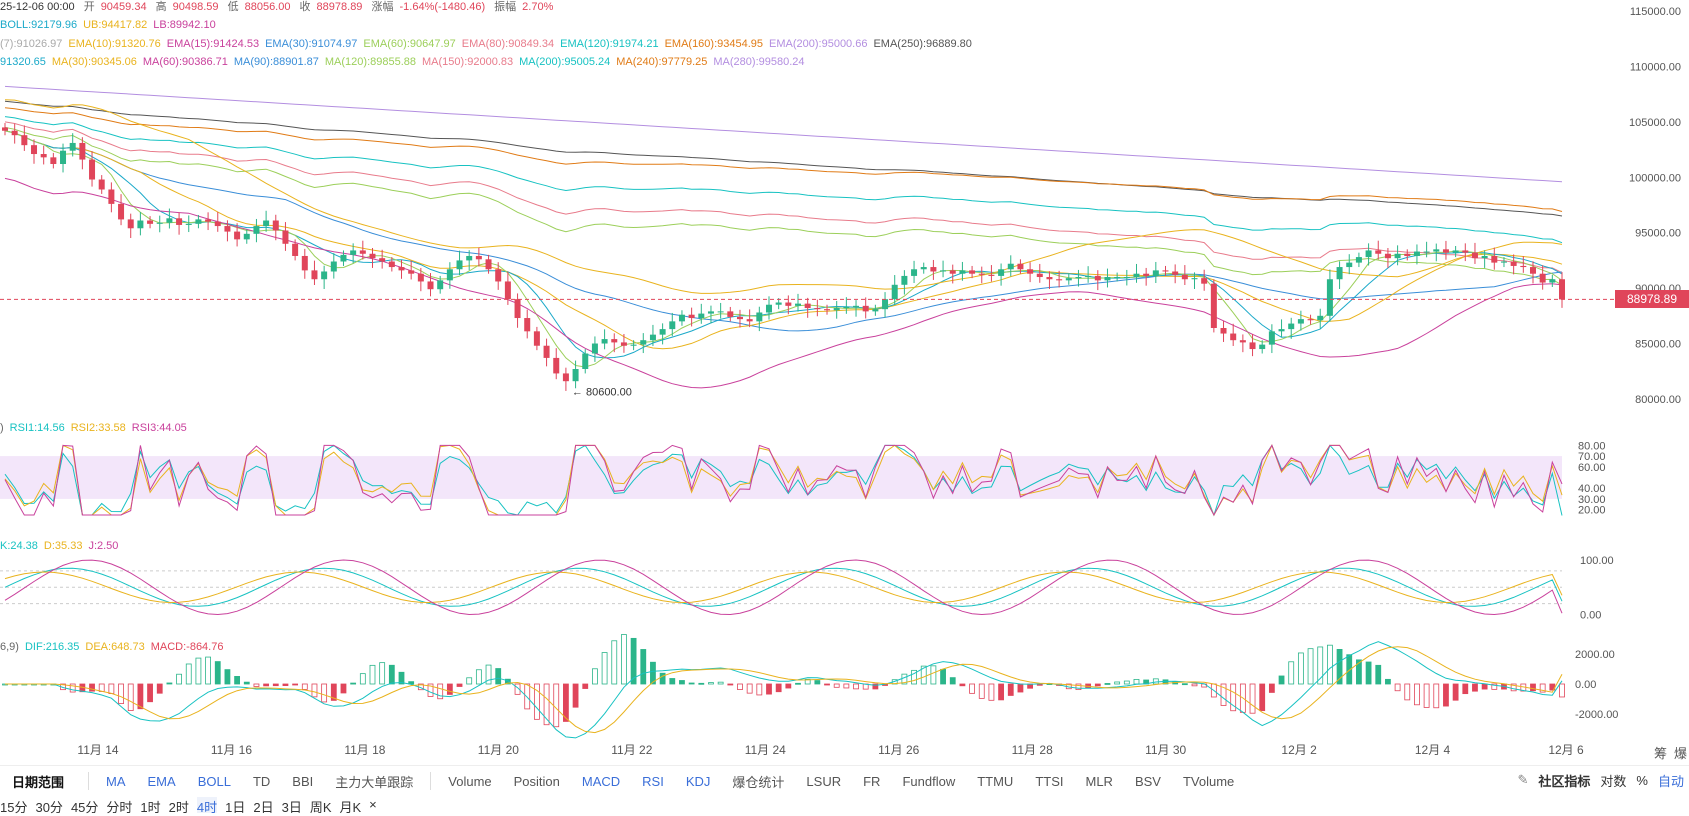 This screenshot has height=816, width=1689. What do you see at coordinates (119, 807) in the screenshot?
I see `timeframe-3: 分时` at bounding box center [119, 807].